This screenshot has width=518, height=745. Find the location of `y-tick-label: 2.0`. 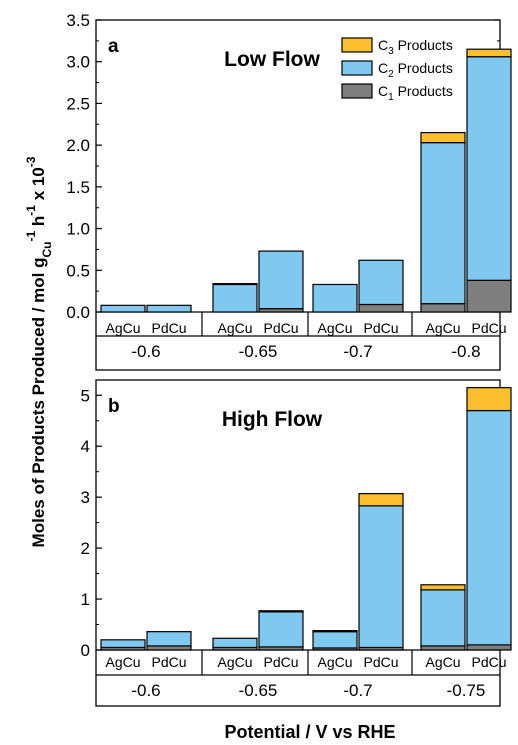

y-tick-label: 2.0 is located at coordinates (78, 145).